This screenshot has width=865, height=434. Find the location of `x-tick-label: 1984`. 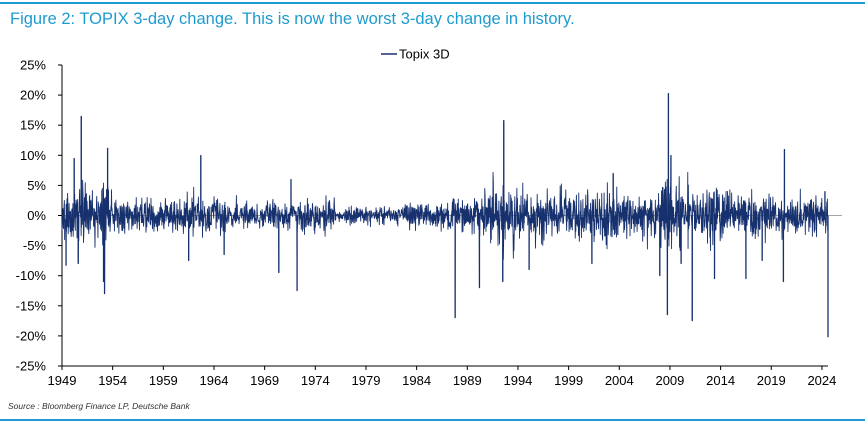

x-tick-label: 1984 is located at coordinates (416, 380).